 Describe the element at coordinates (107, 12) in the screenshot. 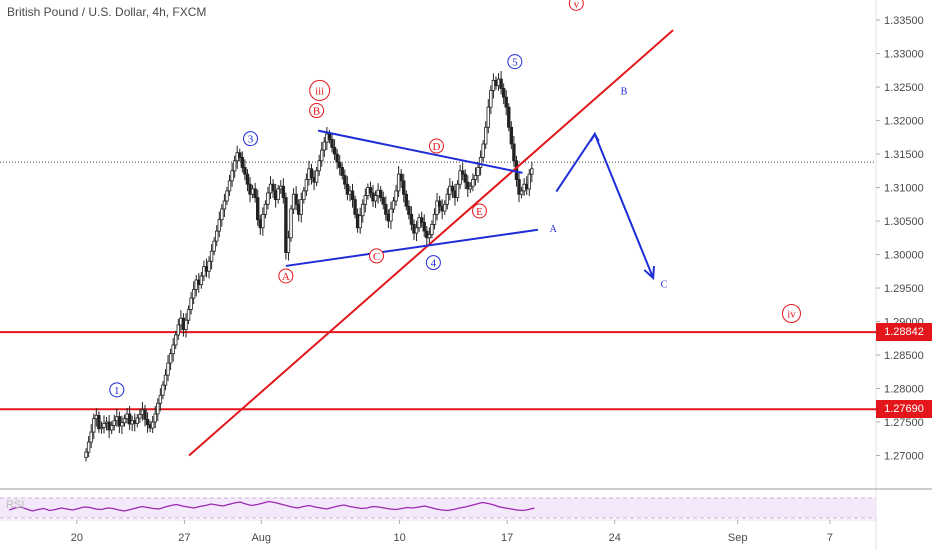

I see `chart-title: British Pound / U.S. Dollar, 4h, FXCM` at that location.